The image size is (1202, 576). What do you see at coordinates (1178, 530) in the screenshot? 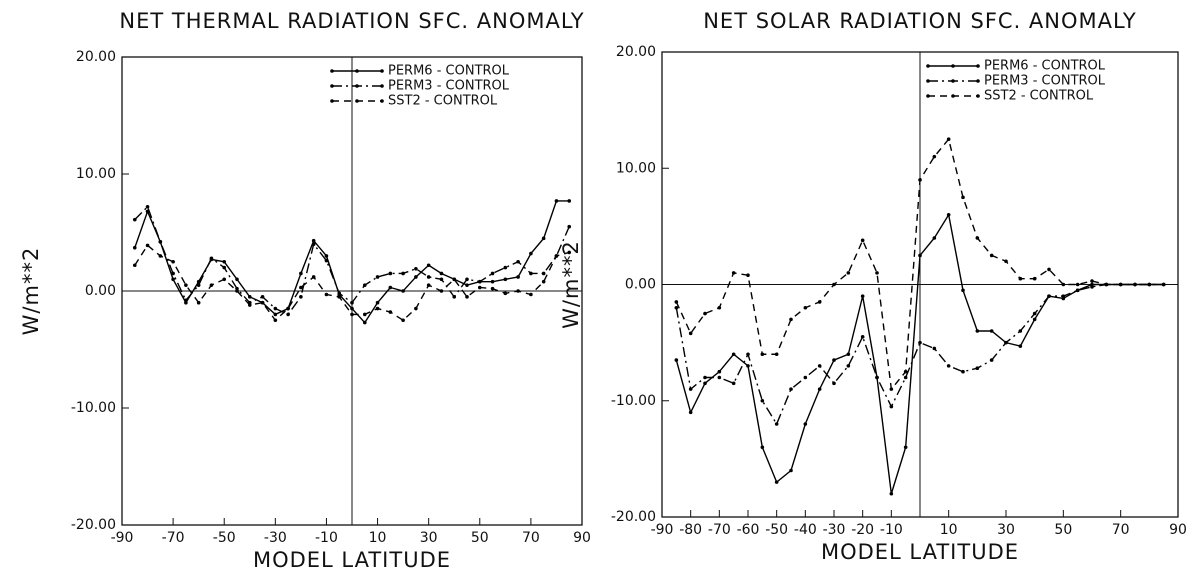
I see `x-tick-label: 90` at bounding box center [1178, 530].